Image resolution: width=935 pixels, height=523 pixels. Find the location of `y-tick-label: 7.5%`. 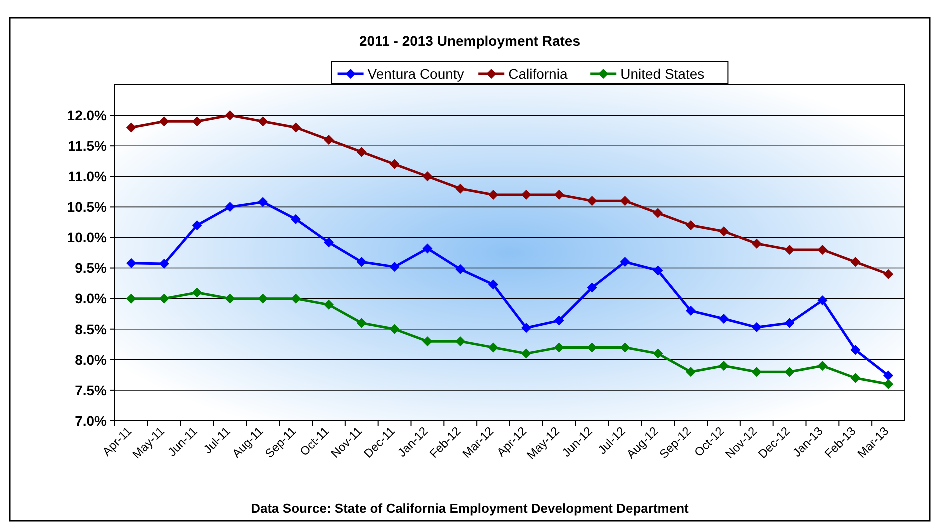

y-tick-label: 7.5% is located at coordinates (91, 390).